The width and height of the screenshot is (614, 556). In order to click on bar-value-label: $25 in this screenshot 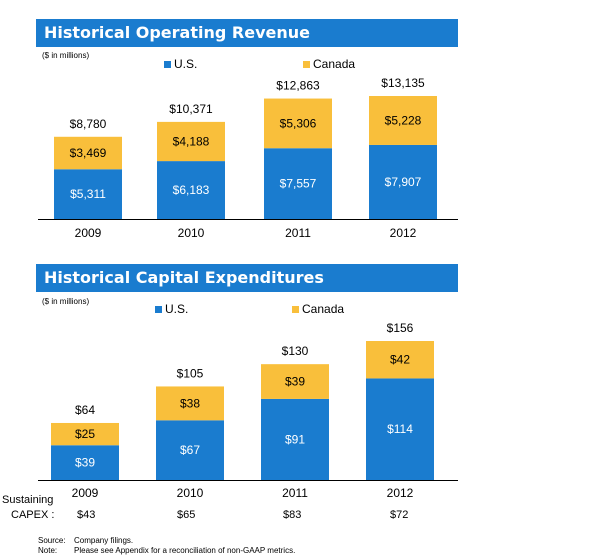, I will do `click(85, 434)`.